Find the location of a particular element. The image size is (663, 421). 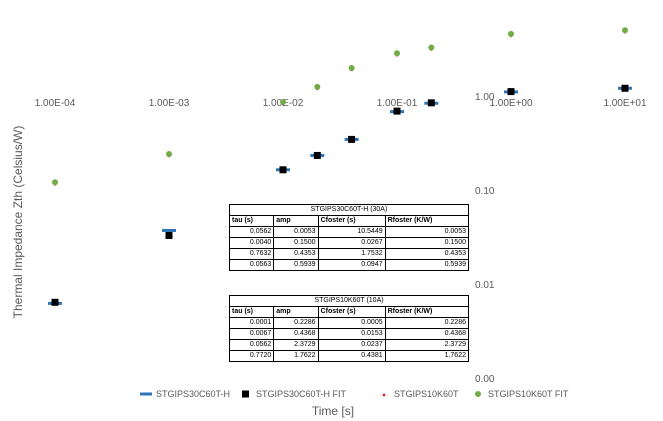

table-cell: 0.0001 is located at coordinates (251, 323).